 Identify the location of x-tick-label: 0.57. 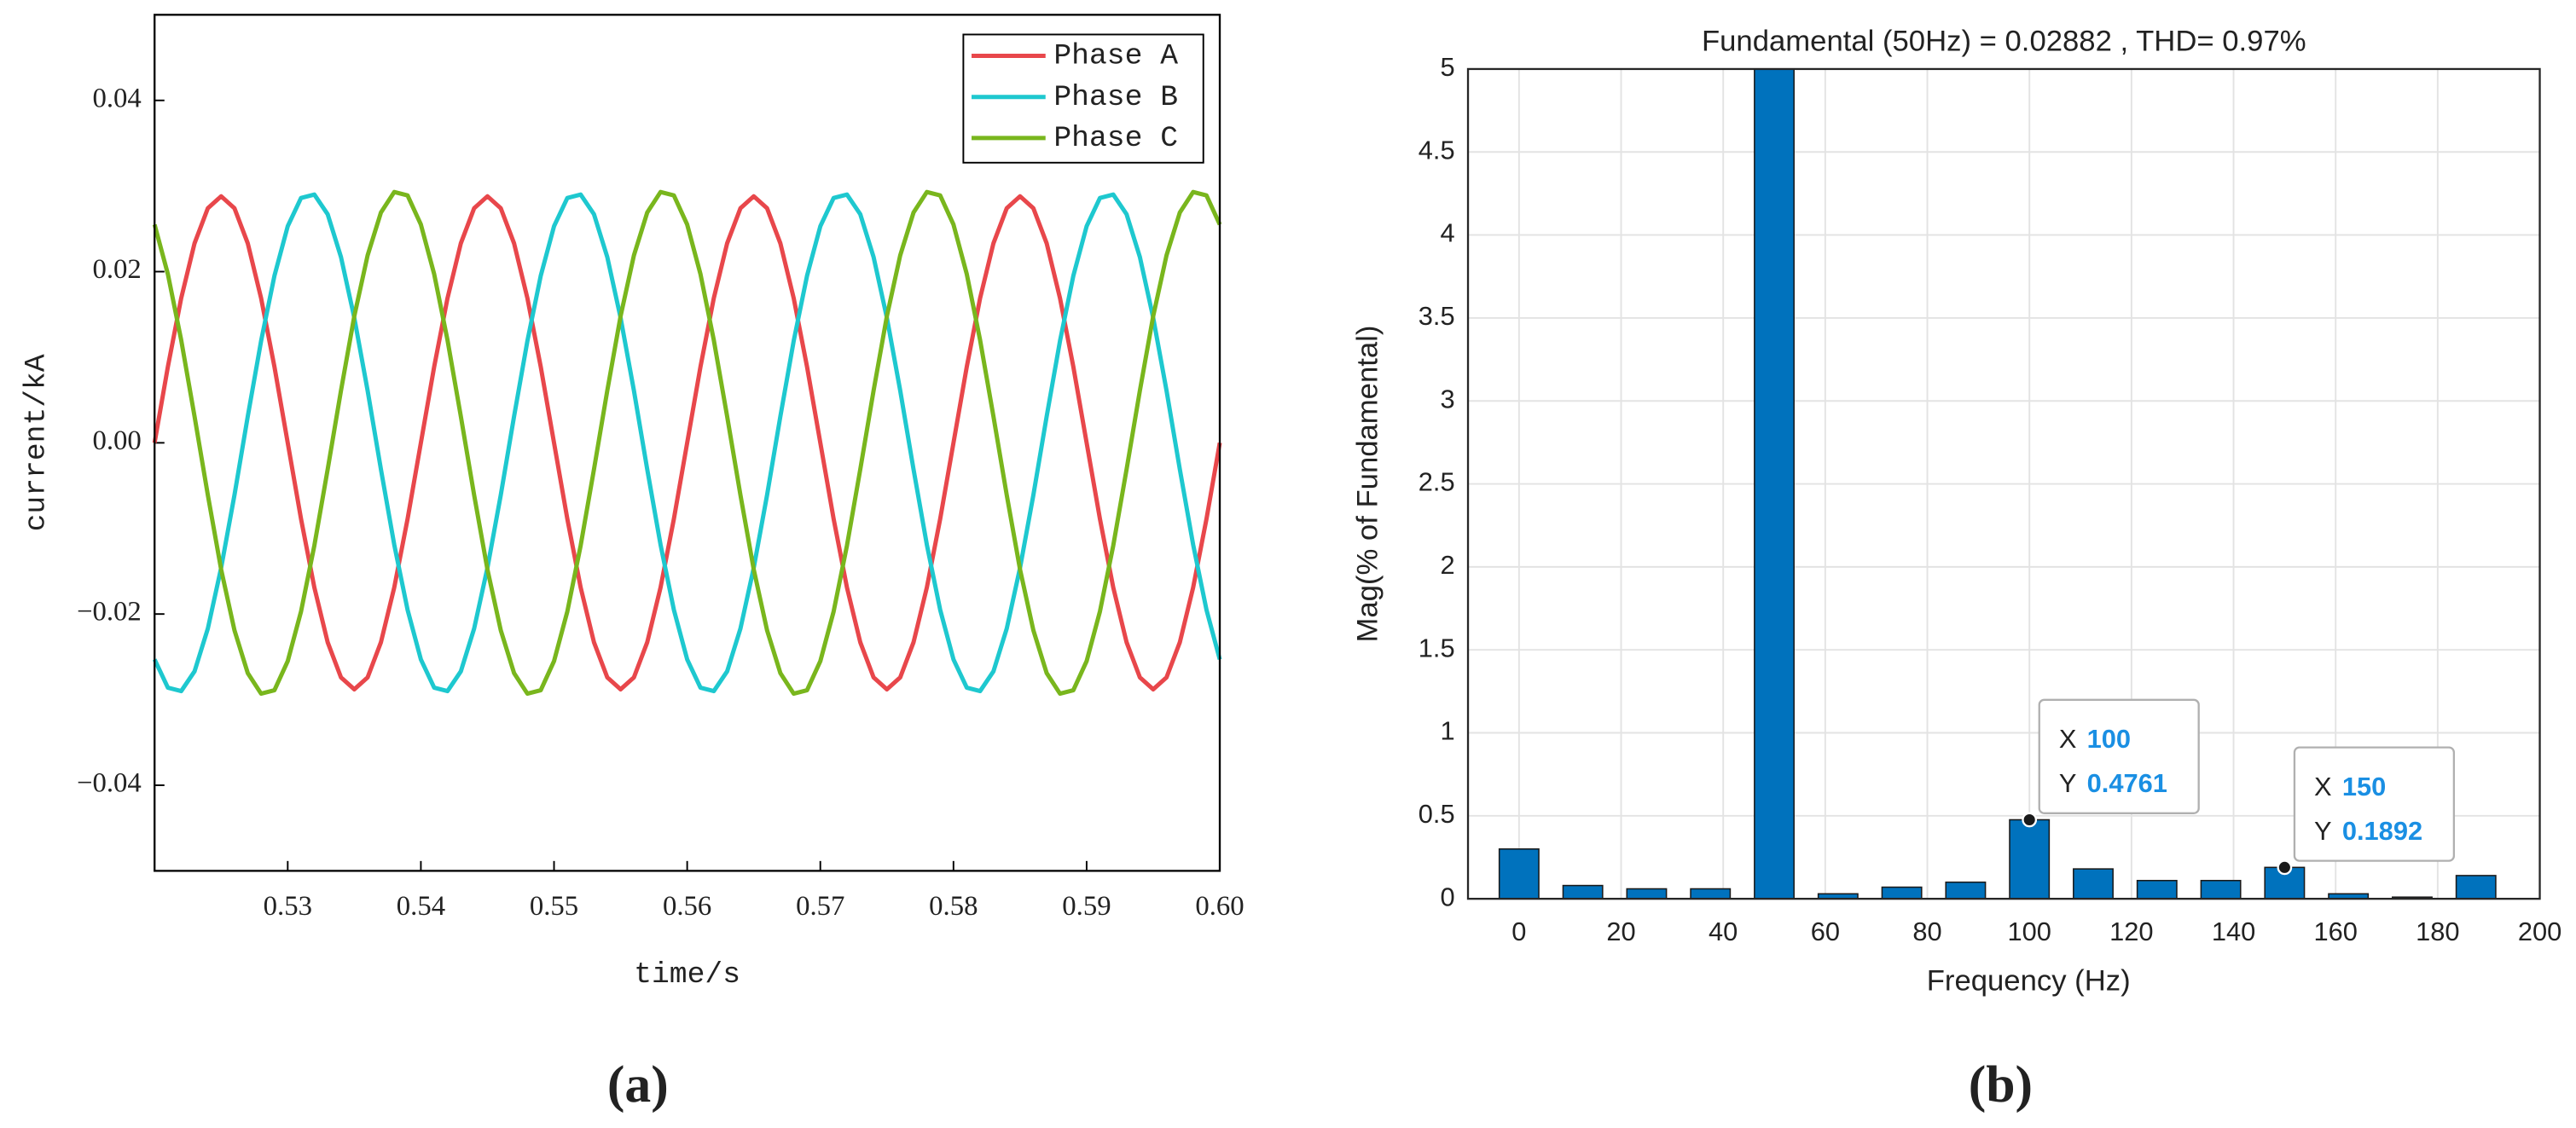
(820, 906).